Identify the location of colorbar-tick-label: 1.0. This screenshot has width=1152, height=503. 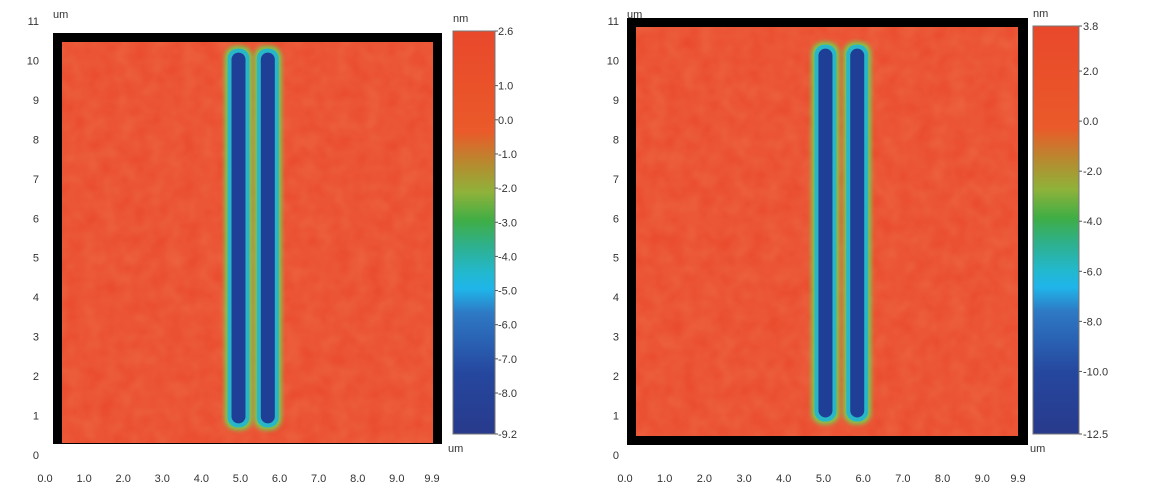
(505, 87).